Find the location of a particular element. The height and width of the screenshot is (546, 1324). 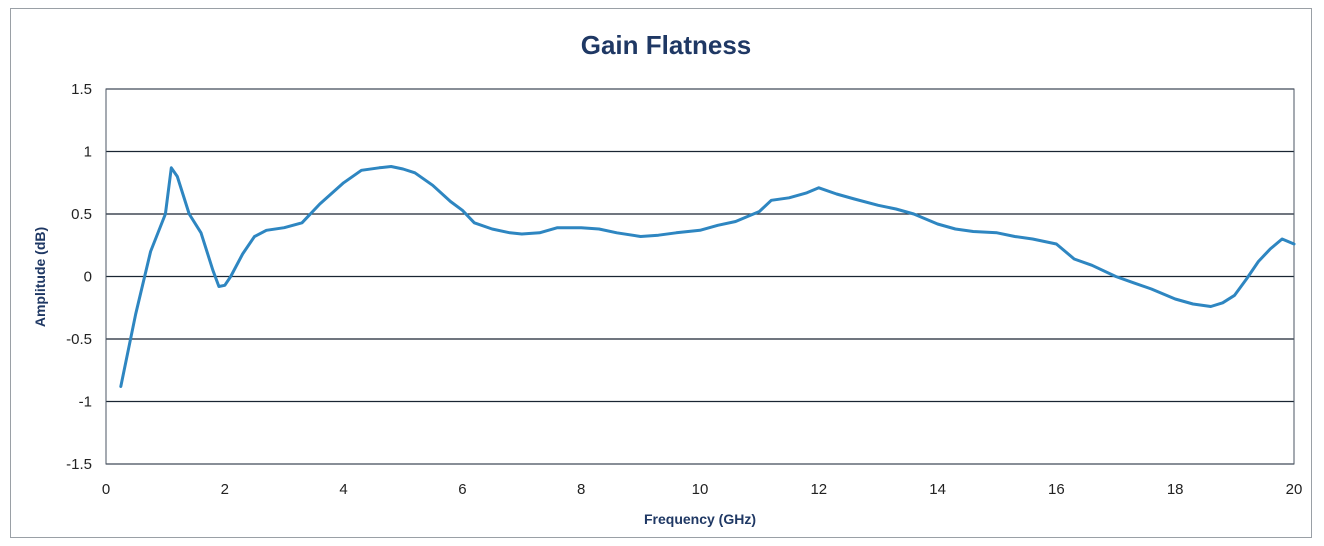

x-tick-label: 8 is located at coordinates (581, 489).